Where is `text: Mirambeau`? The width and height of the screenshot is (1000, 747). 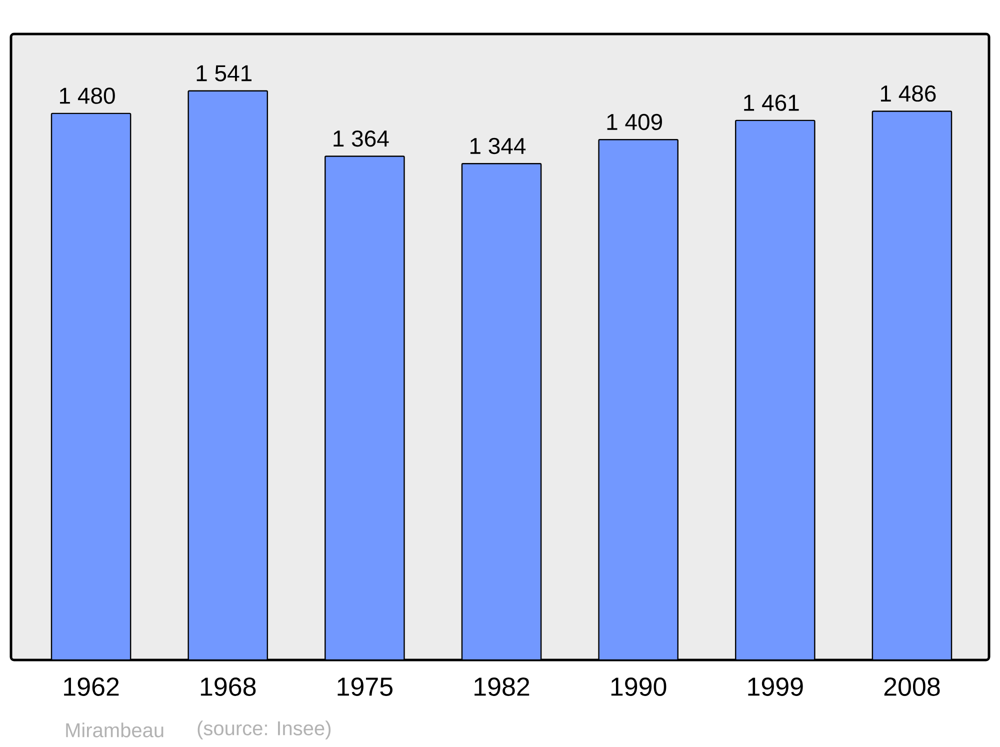
text: Mirambeau is located at coordinates (115, 730).